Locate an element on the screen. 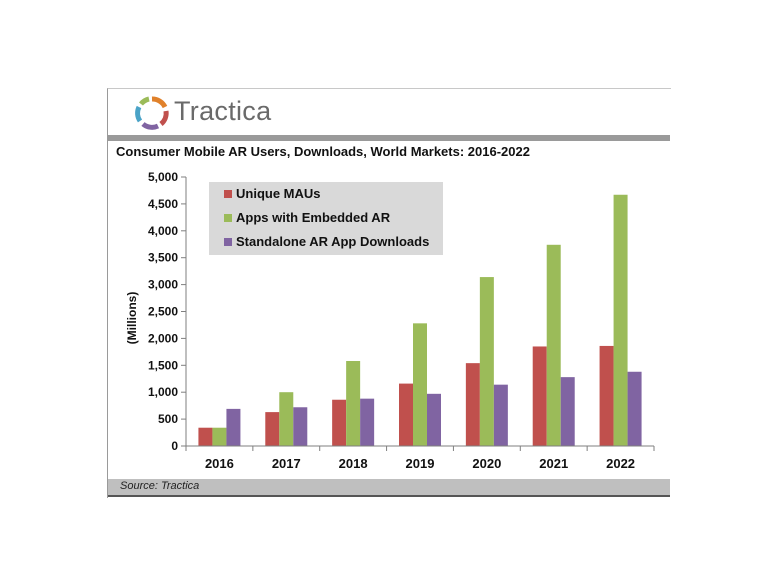 The width and height of the screenshot is (782, 567). y-tick-label: 4,000 is located at coordinates (163, 231).